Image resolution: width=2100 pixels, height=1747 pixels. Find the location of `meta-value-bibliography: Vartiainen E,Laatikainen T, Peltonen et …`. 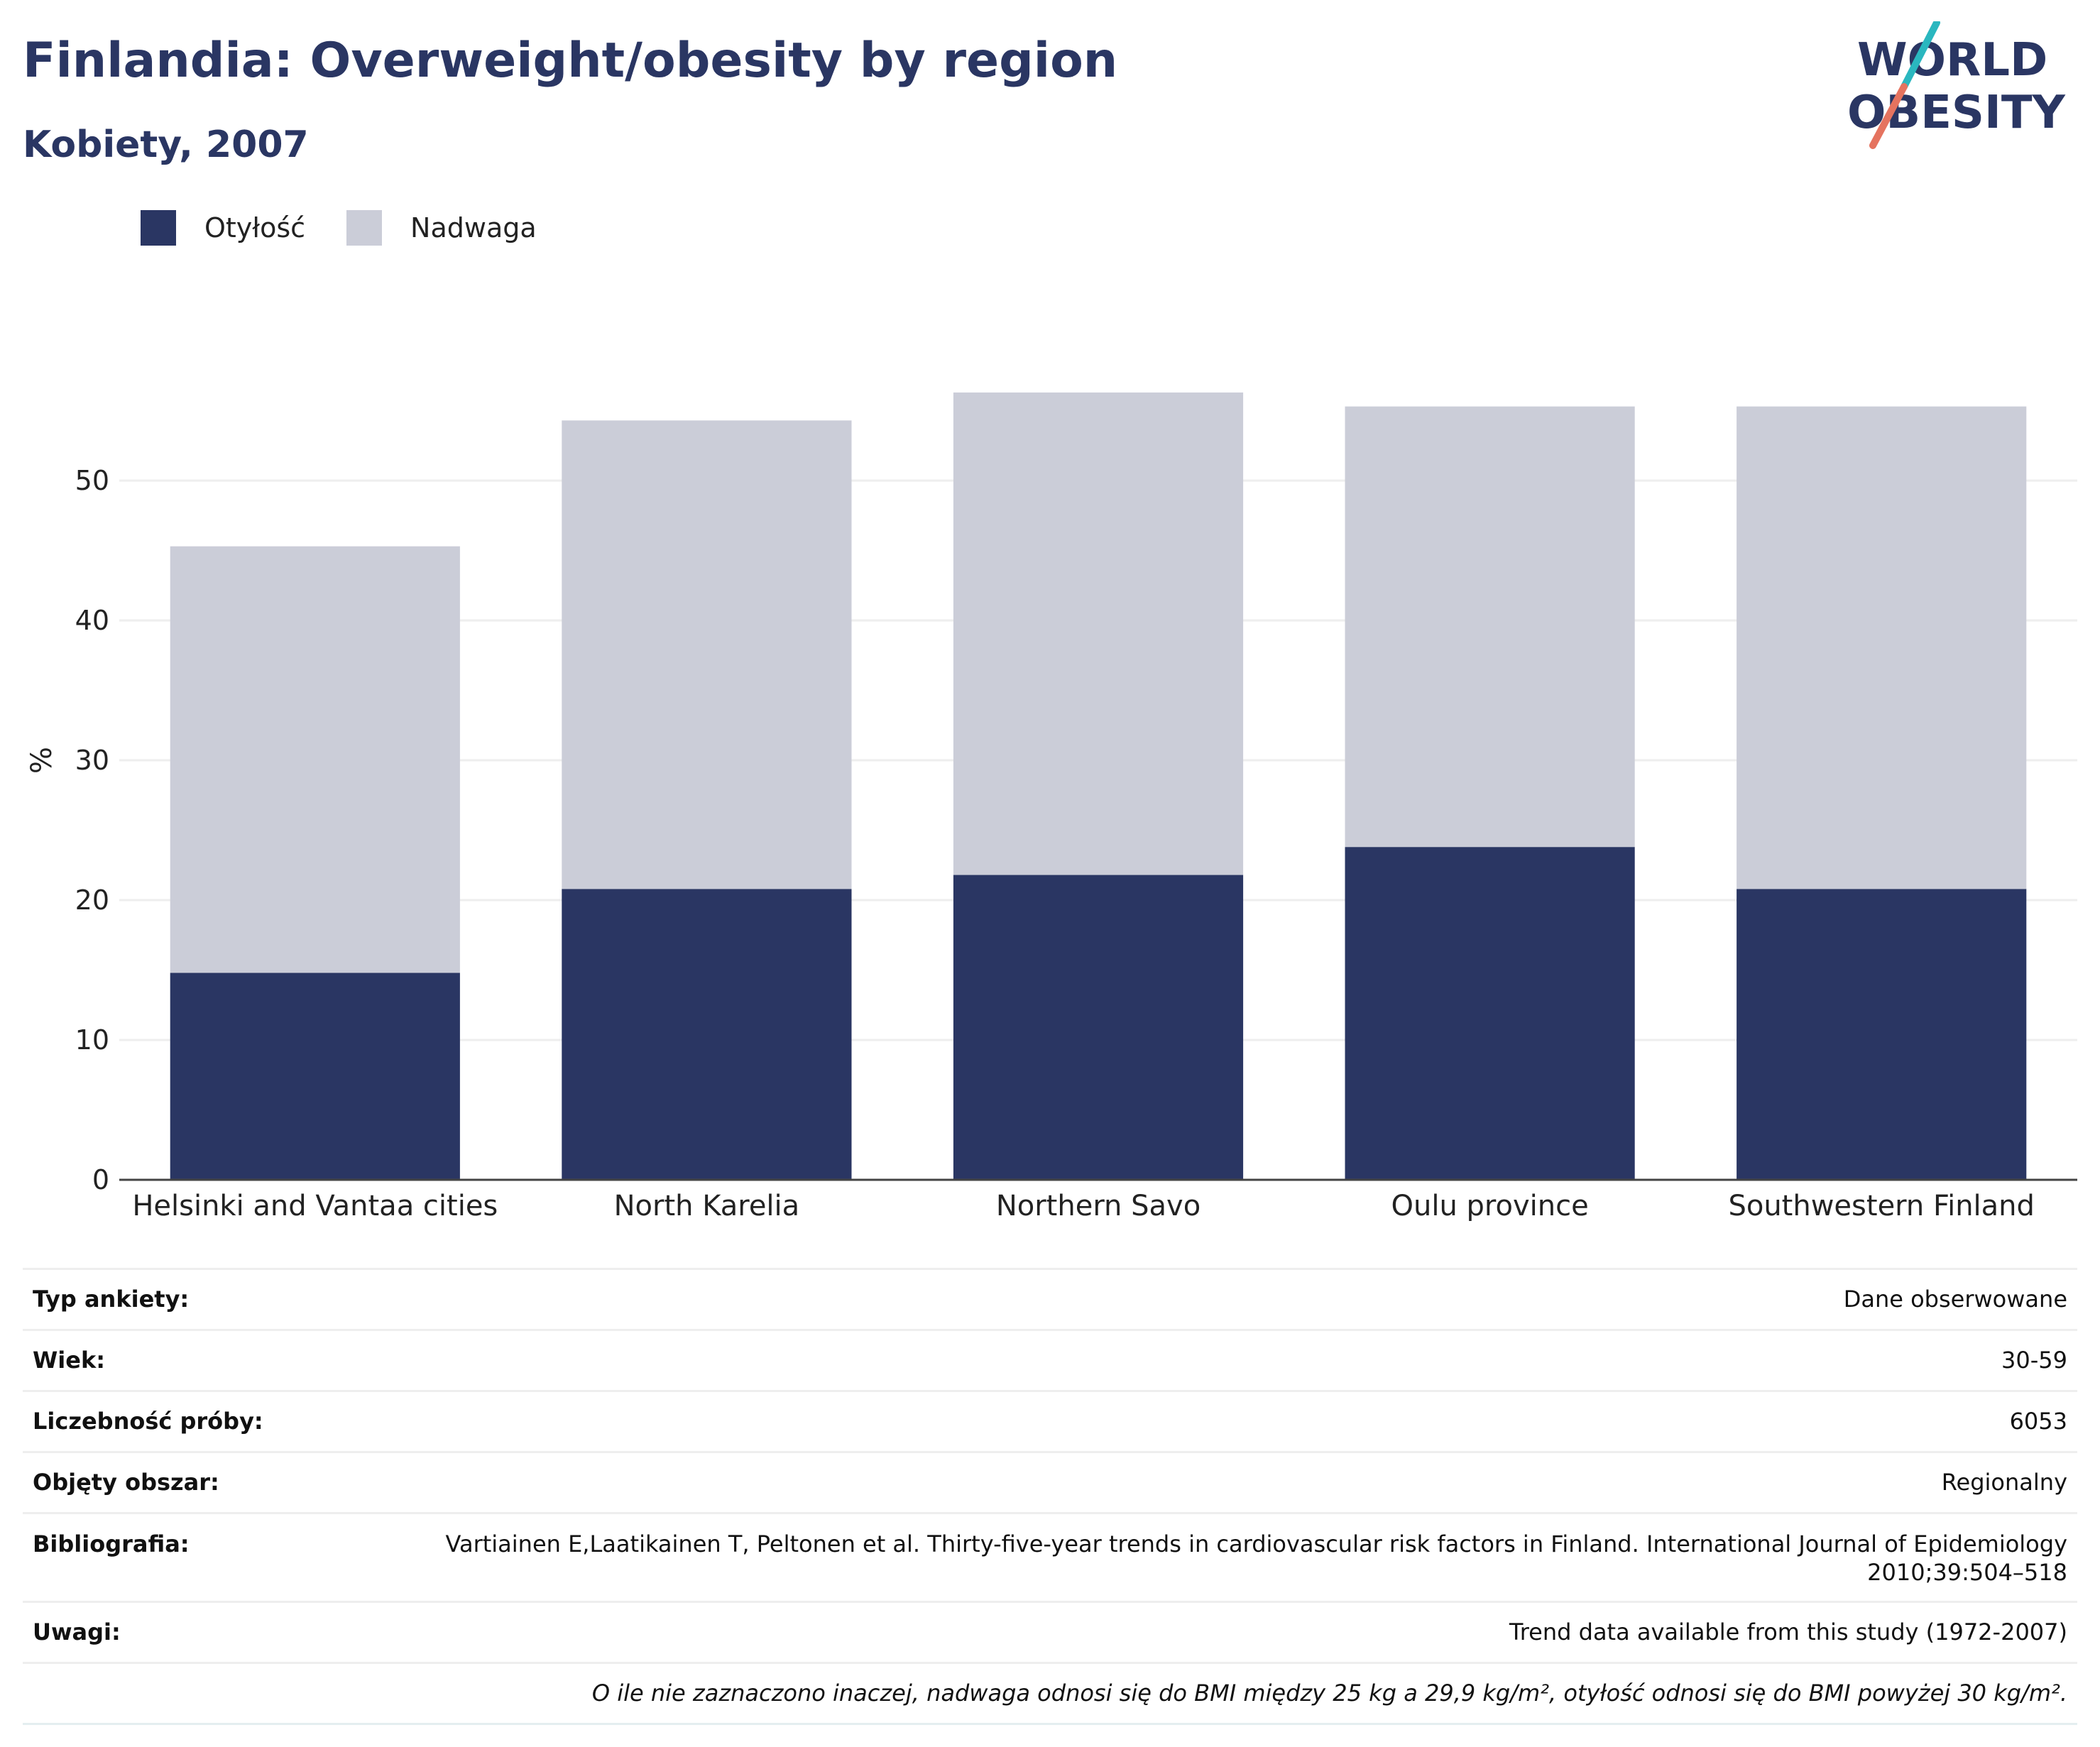

meta-value-bibliography: Vartiainen E,Laatikainen T, Peltonen et … is located at coordinates (1175, 1557).